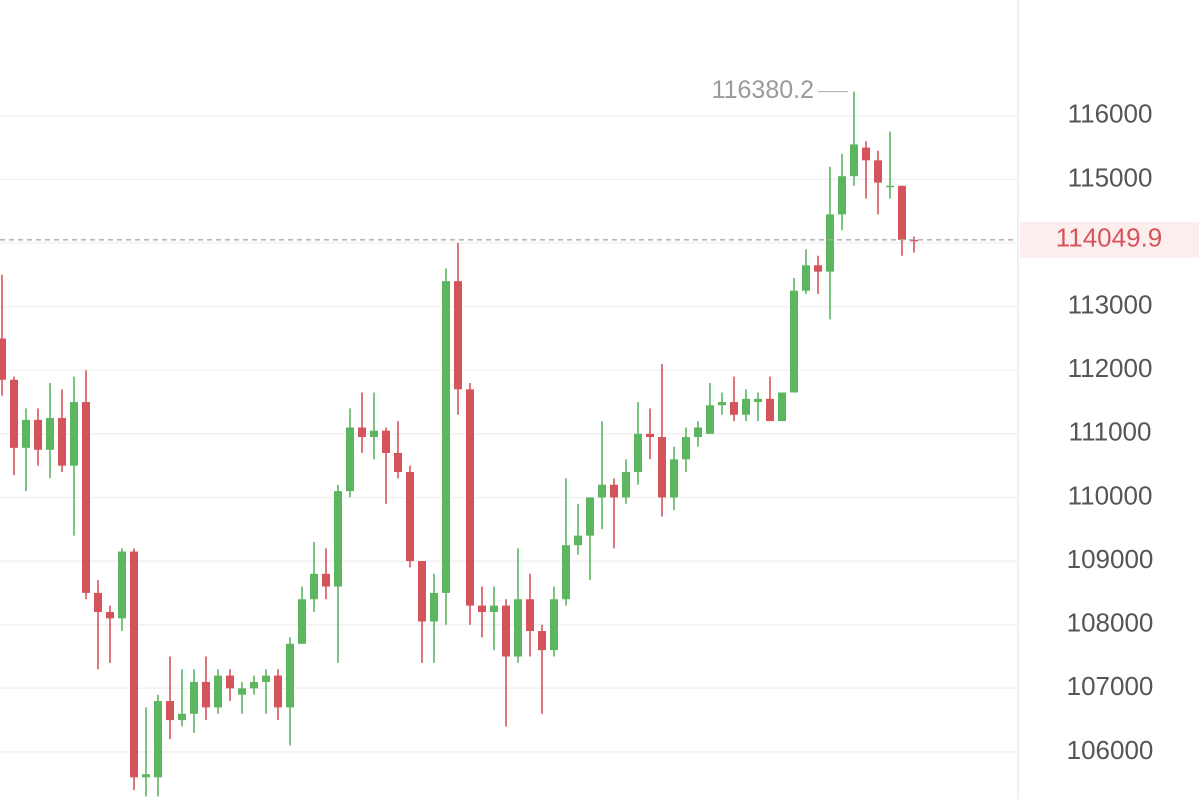 This screenshot has height=799, width=1199. What do you see at coordinates (1110, 750) in the screenshot?
I see `y-tick-label: 106000` at bounding box center [1110, 750].